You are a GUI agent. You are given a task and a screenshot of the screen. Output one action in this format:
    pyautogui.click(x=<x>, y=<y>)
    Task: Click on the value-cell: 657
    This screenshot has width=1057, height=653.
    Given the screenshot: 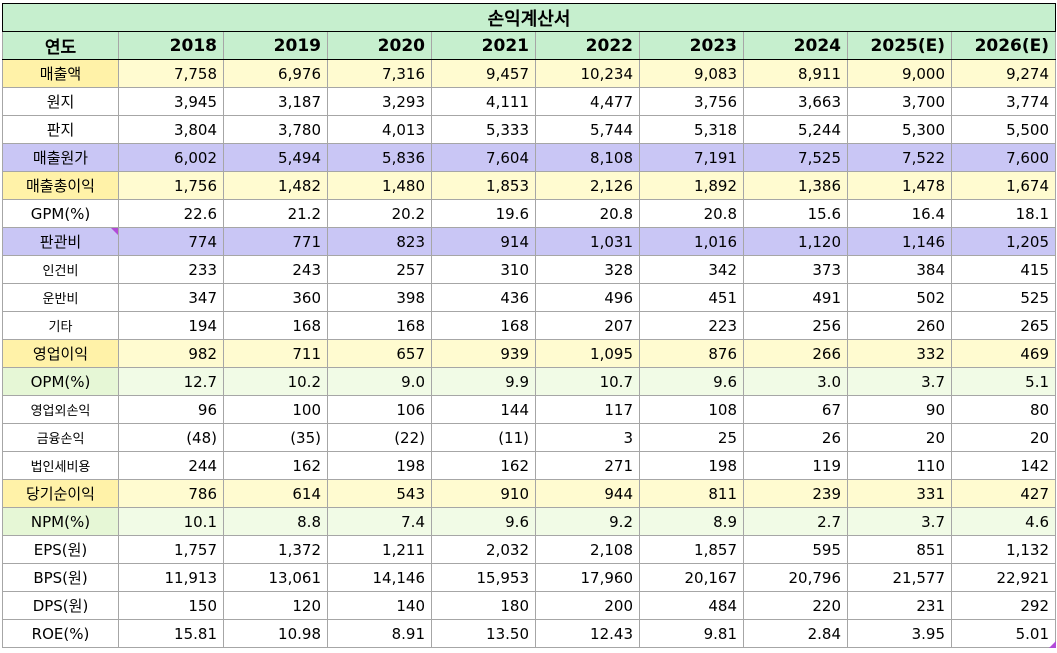 What is the action you would take?
    pyautogui.click(x=379, y=353)
    